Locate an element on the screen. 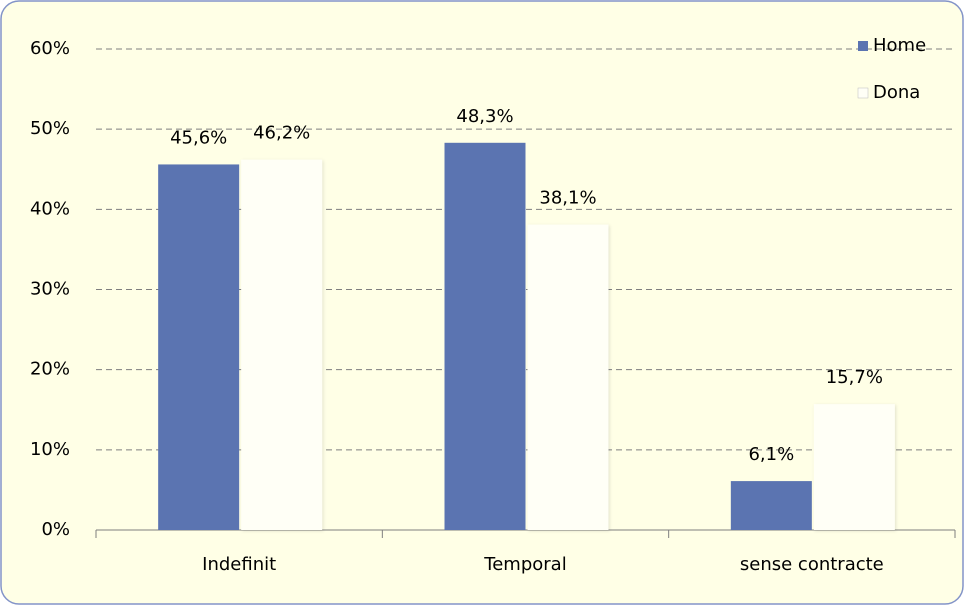 Image resolution: width=965 pixels, height=606 pixels. y-tick-label: 20% is located at coordinates (50, 369).